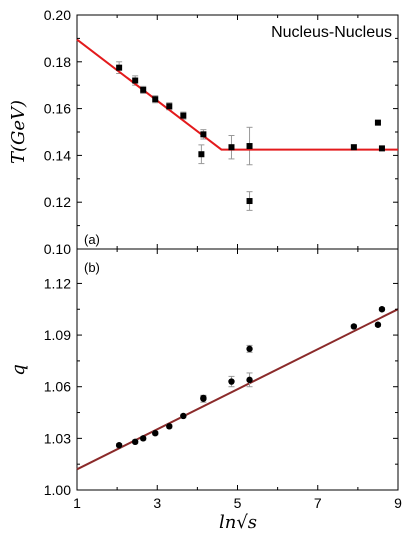 This screenshot has width=412, height=550. I want to click on panel-b-y-axis-title: q, so click(18, 370).